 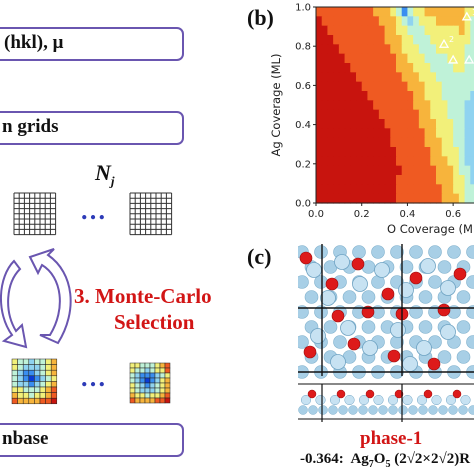 What do you see at coordinates (395, 105) in the screenshot?
I see `heatmap-cells` at bounding box center [395, 105].